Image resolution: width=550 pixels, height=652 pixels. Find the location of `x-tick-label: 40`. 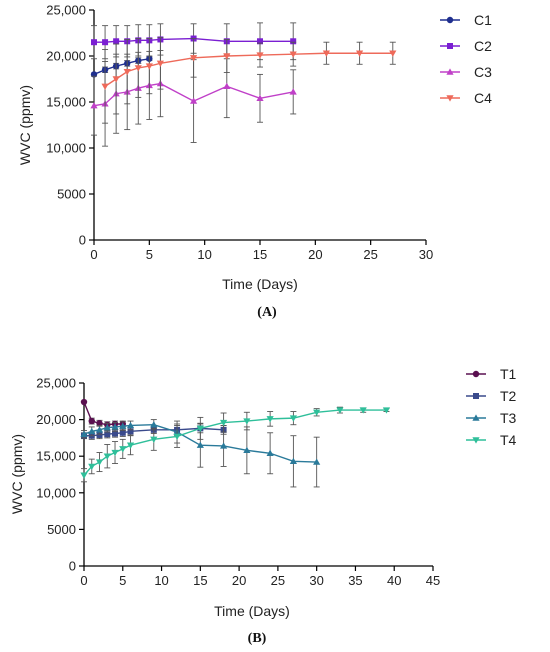

x-tick-label: 40 is located at coordinates (394, 580).